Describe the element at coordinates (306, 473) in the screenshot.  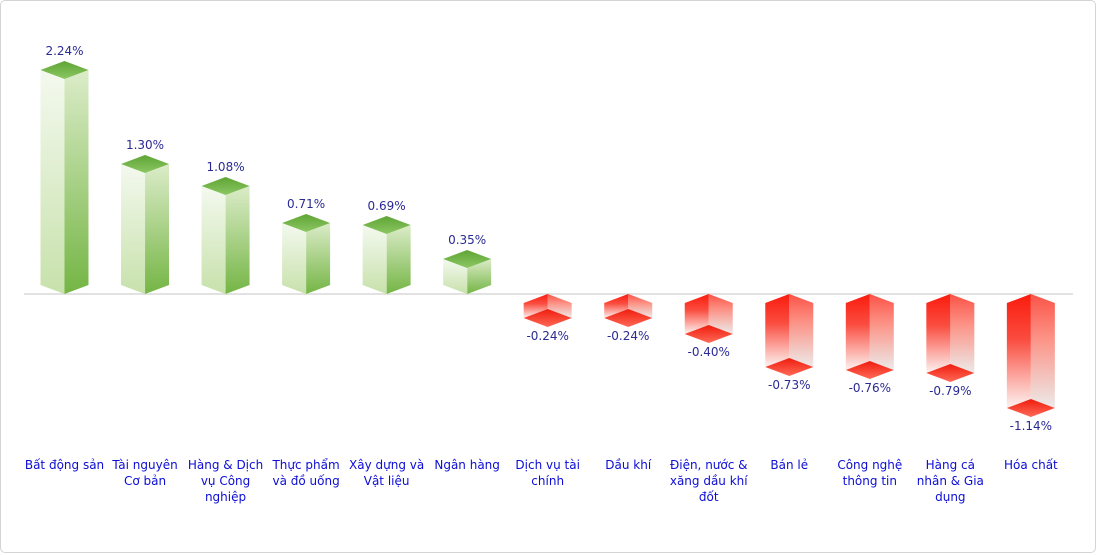
I see `category-label: Thực phẩm và đồ uống` at that location.